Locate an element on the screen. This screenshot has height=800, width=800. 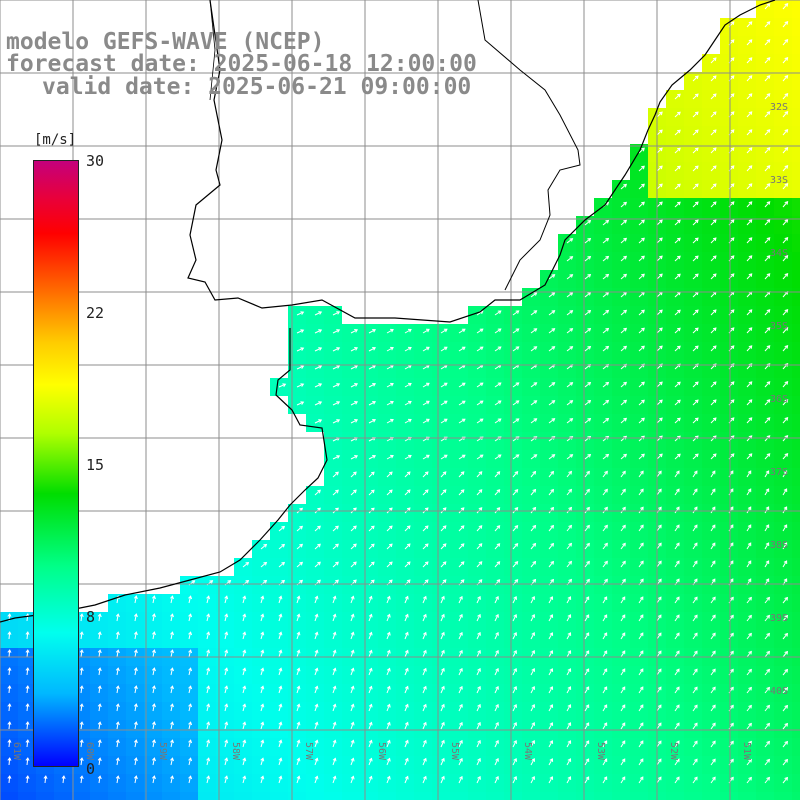
longitude-label: 55W is located at coordinates (454, 751).